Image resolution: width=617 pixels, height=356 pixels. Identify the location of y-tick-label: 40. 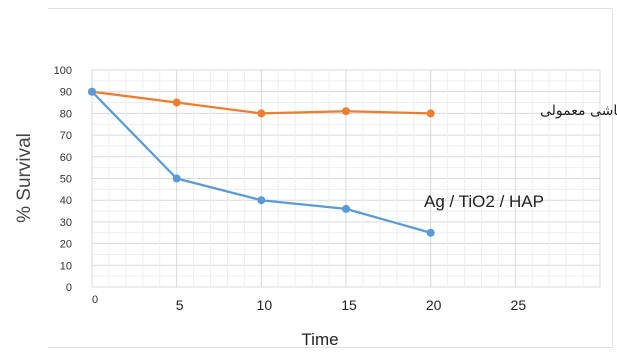
(66, 201).